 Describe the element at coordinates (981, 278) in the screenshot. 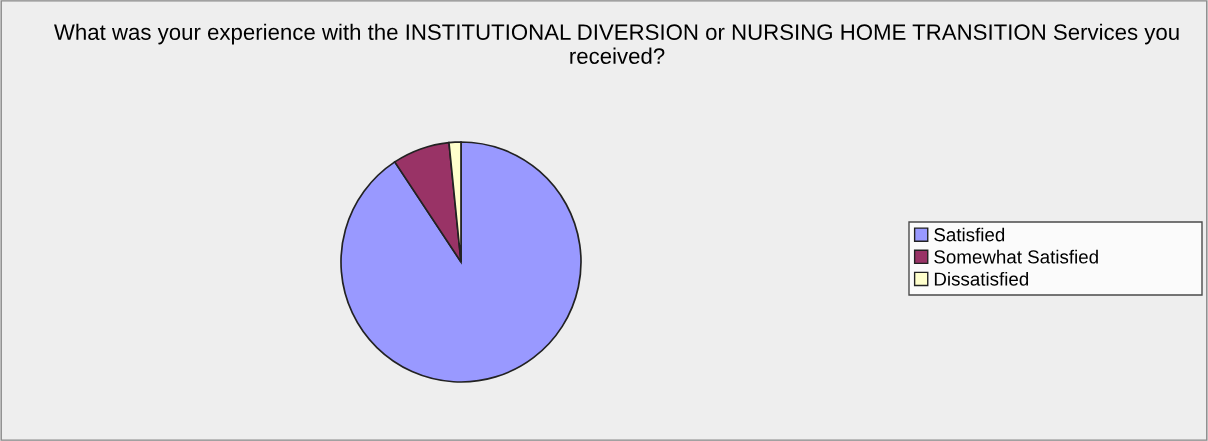

I see `legend-label: Dissatisfied` at that location.